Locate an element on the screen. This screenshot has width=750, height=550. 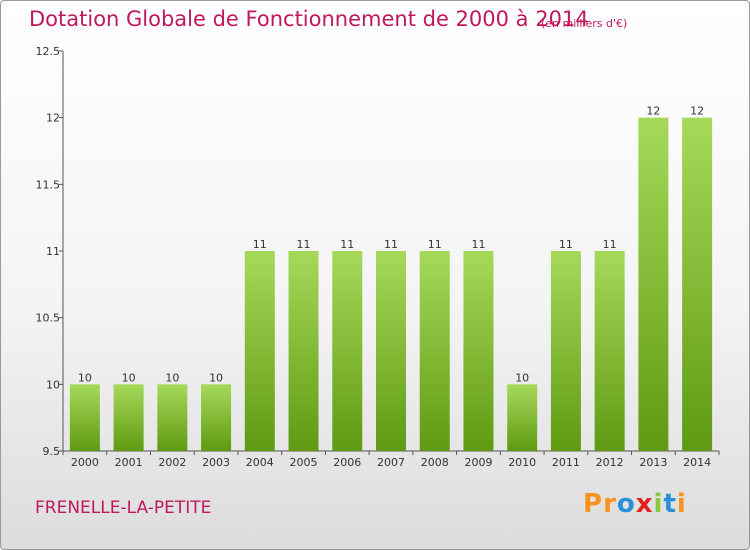
logo-letter: P is located at coordinates (593, 504).